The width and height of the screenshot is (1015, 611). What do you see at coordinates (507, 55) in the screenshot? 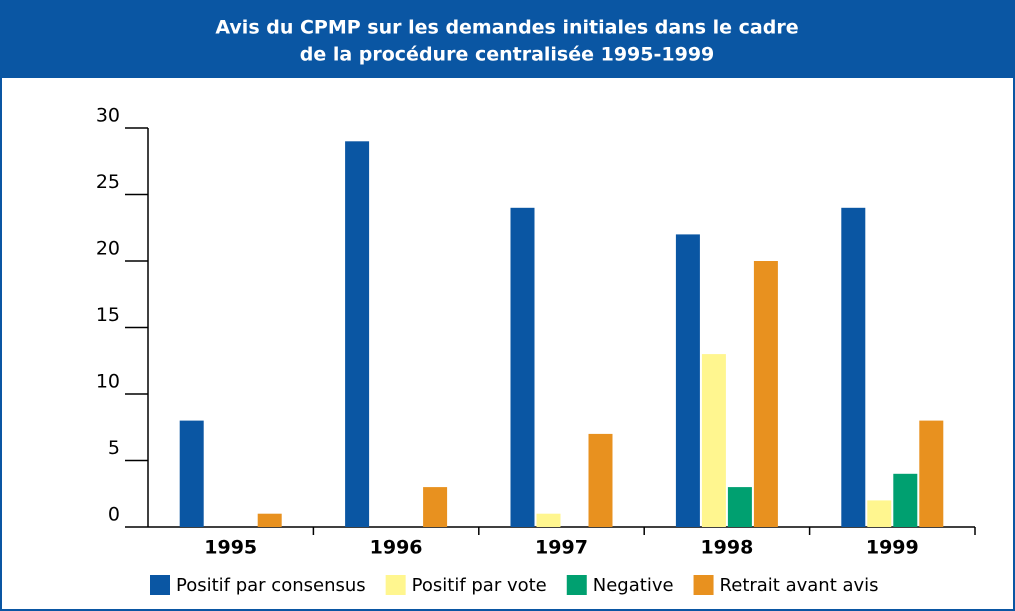
I see `chart-title: de la procédure centralisée 1995-1999` at bounding box center [507, 55].